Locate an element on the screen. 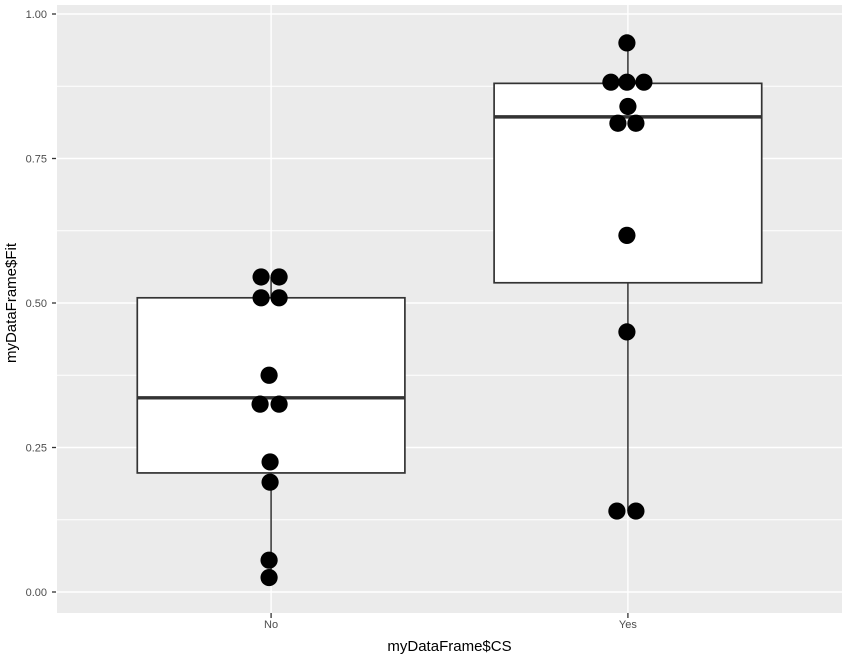 Image resolution: width=849 pixels, height=659 pixels. x-category-label: Yes is located at coordinates (628, 625).